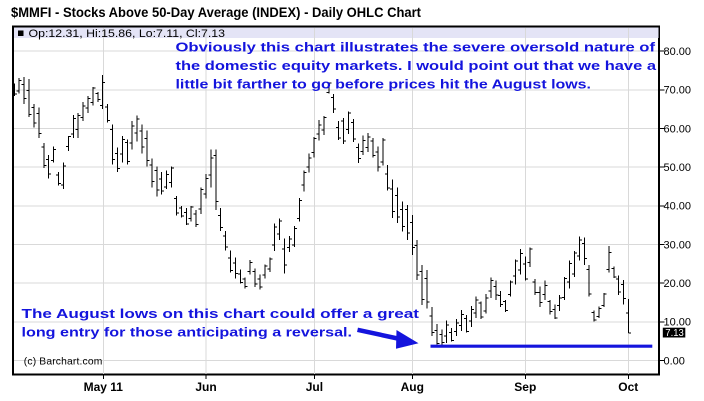 This screenshot has width=704, height=401. What do you see at coordinates (412, 387) in the screenshot?
I see `svg-text: Aug` at bounding box center [412, 387].